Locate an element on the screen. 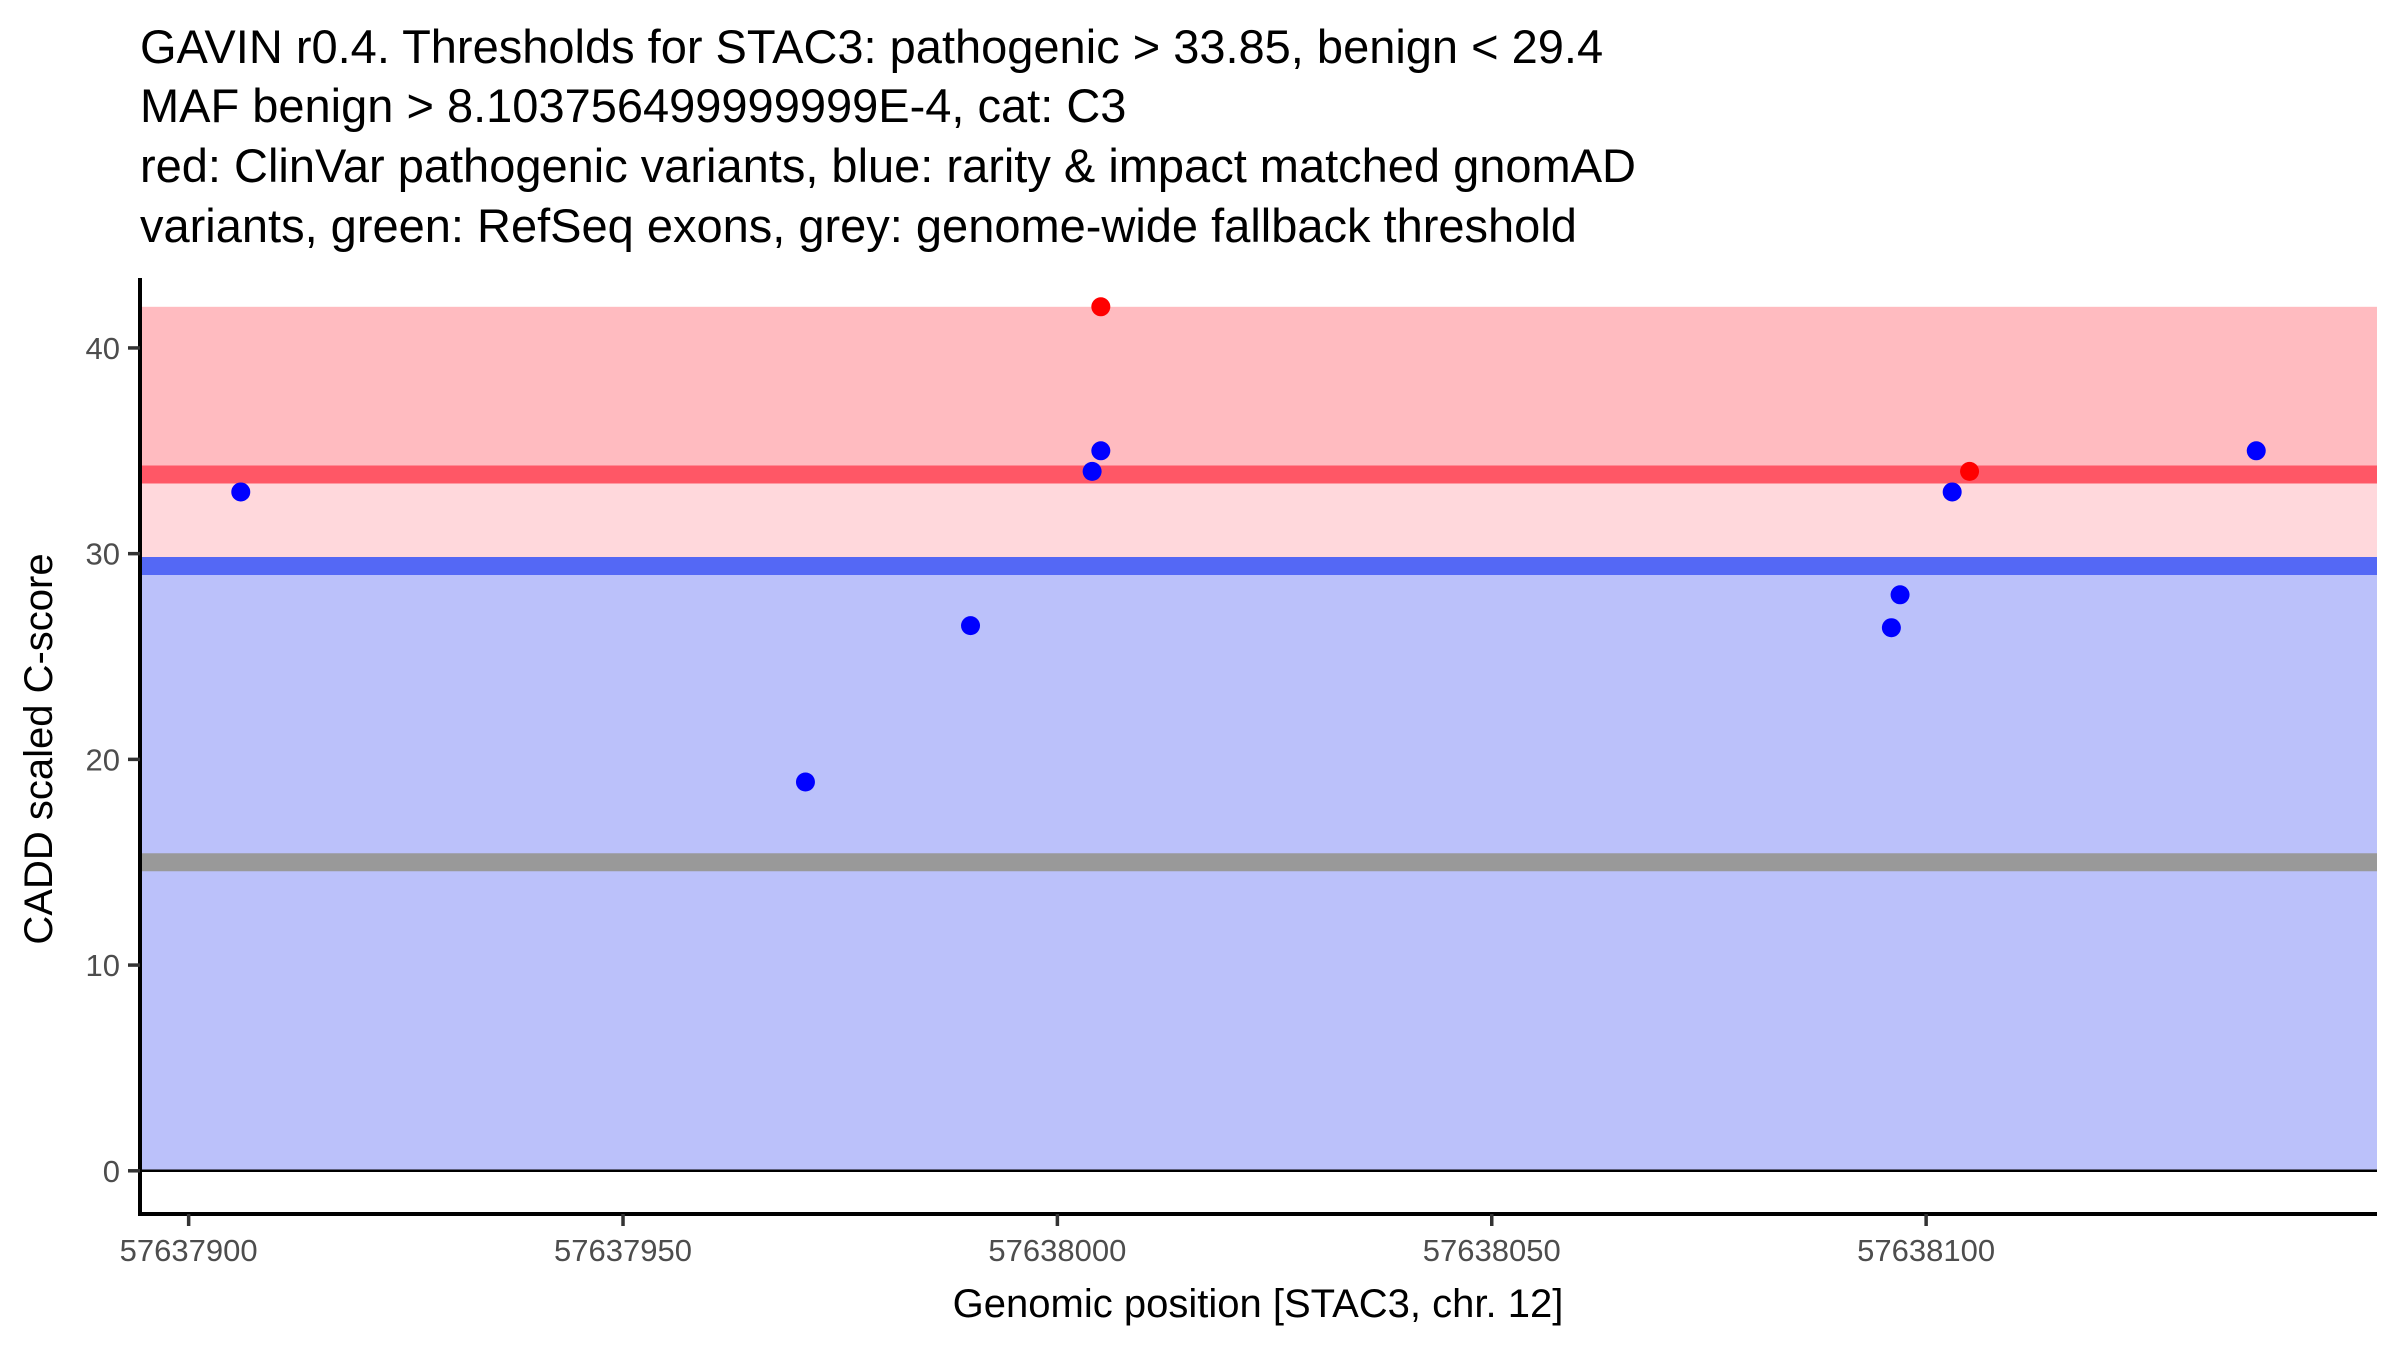 The width and height of the screenshot is (2400, 1350). x-tick-label: 57638050 is located at coordinates (1492, 1250).